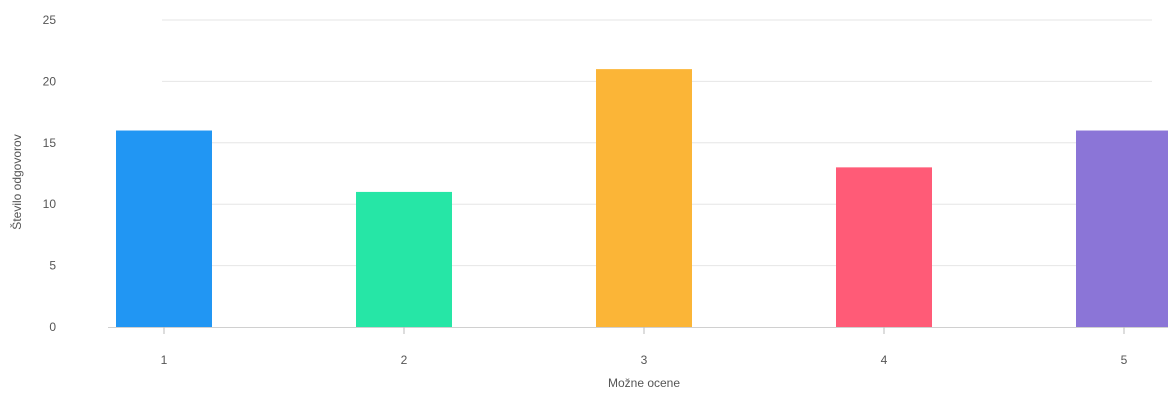 This screenshot has height=397, width=1168. Describe the element at coordinates (50, 81) in the screenshot. I see `y-tick-label: 20` at that location.